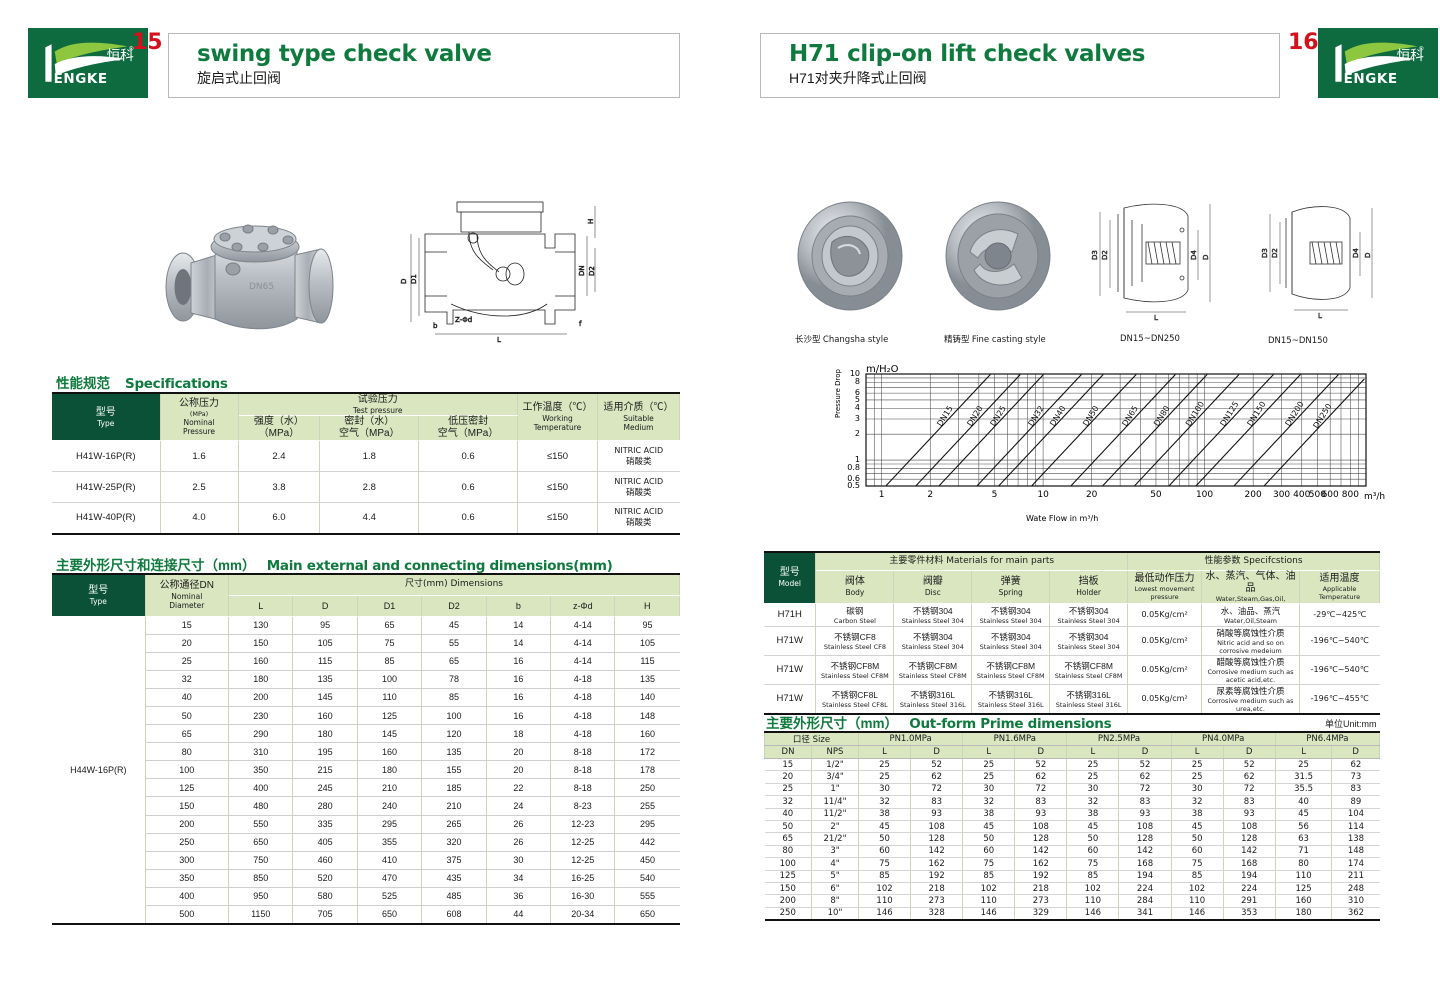  What do you see at coordinates (261, 752) in the screenshot?
I see `cell-l: 310` at bounding box center [261, 752].